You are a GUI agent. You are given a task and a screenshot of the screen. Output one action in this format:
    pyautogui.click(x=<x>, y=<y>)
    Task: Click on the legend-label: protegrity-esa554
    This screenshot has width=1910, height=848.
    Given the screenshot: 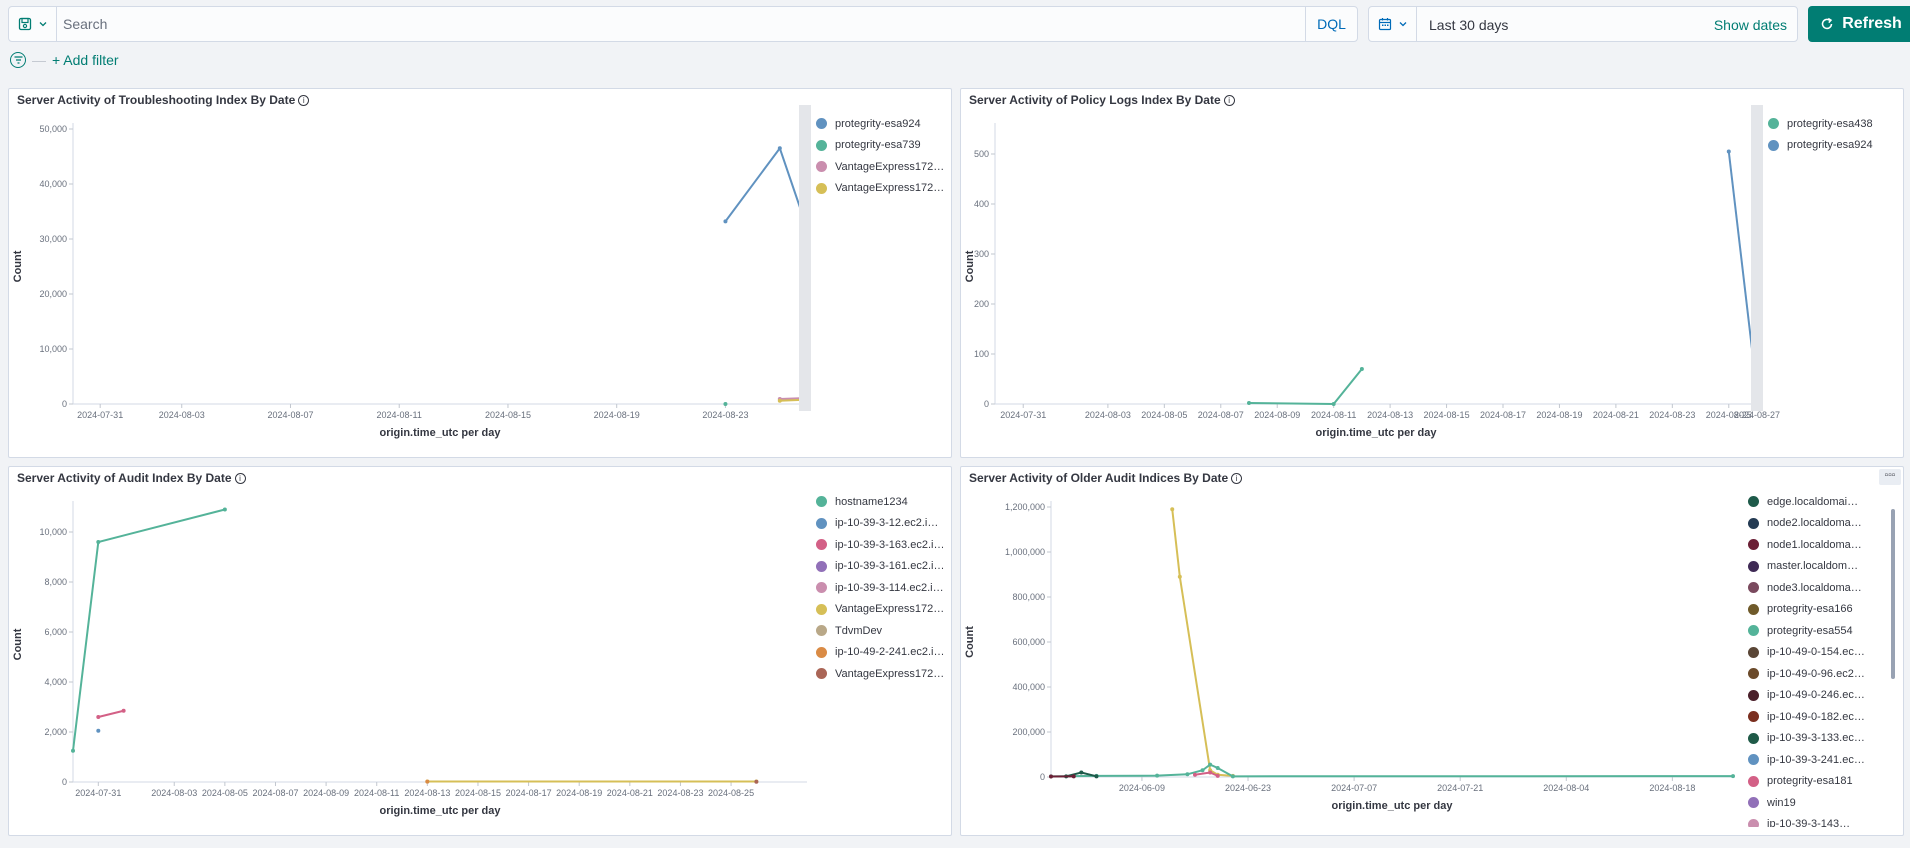 What is the action you would take?
    pyautogui.click(x=1810, y=630)
    